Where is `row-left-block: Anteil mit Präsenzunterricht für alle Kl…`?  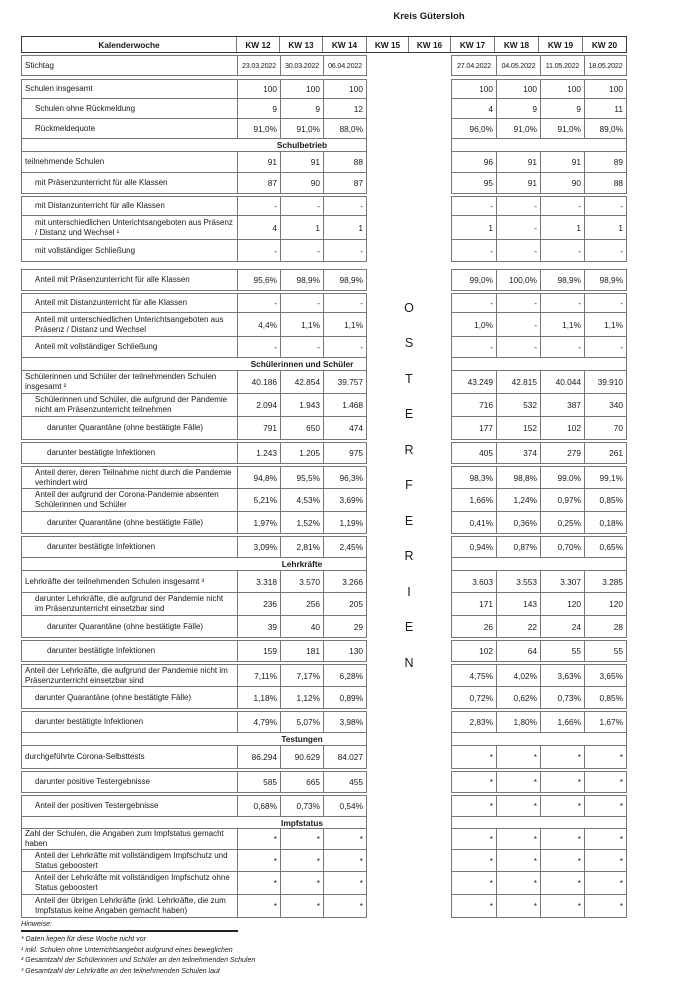
row-left-block: Anteil mit Präsenzunterricht für alle Kl… is located at coordinates (194, 280).